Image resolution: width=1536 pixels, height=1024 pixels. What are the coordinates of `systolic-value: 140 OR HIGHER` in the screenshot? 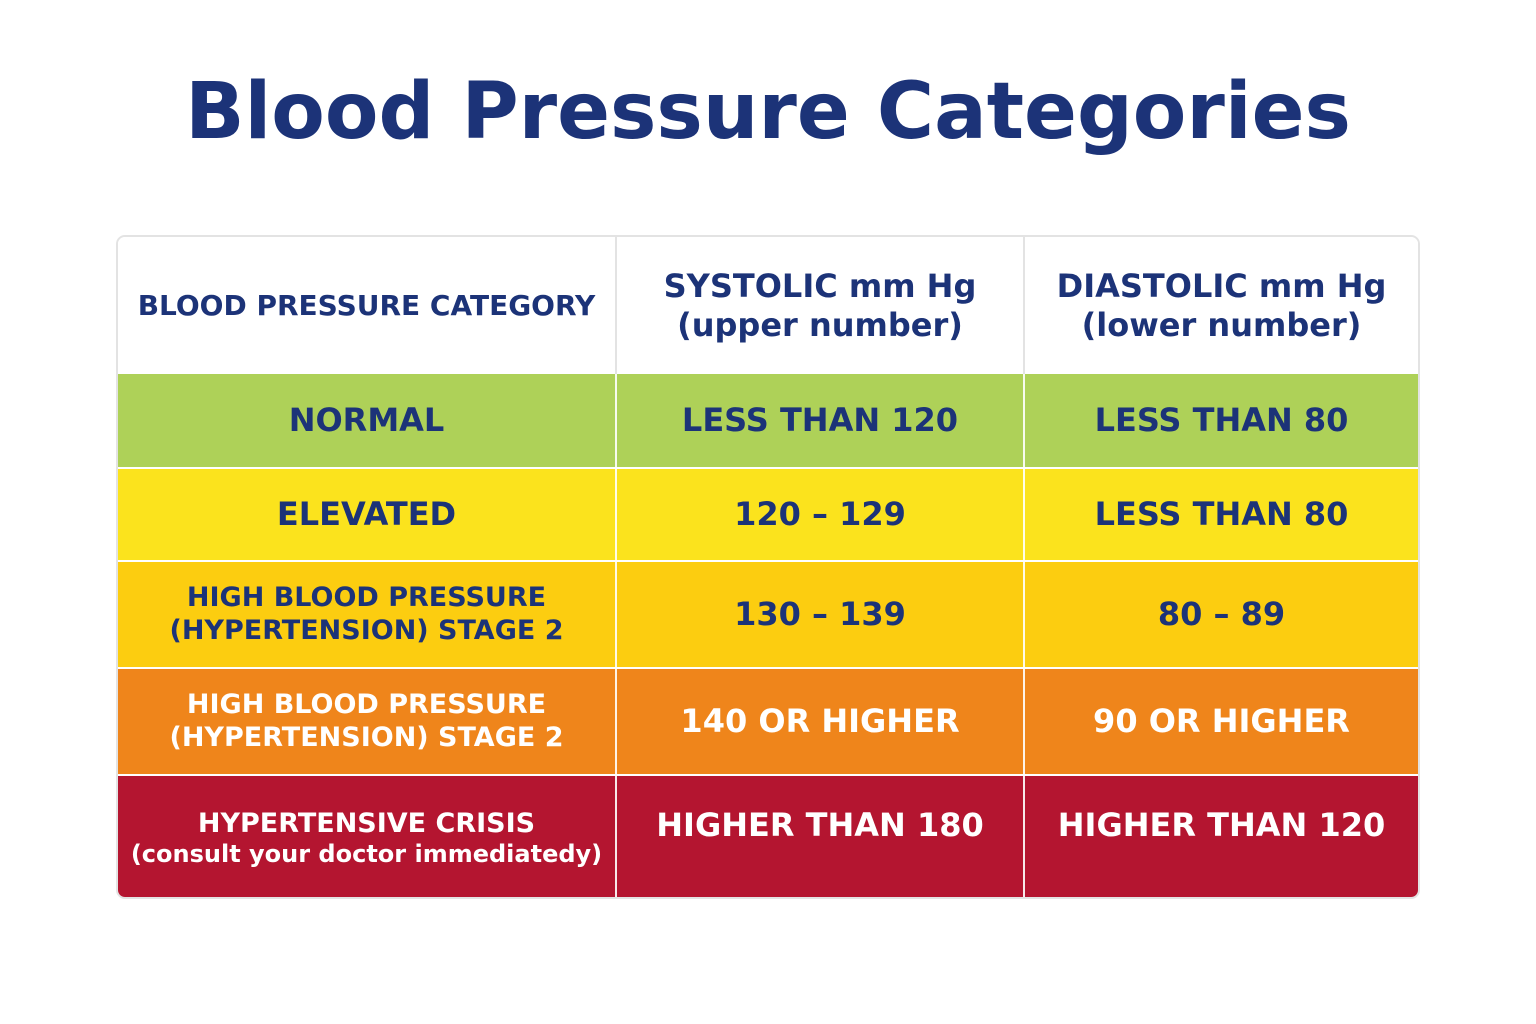 It's located at (820, 721).